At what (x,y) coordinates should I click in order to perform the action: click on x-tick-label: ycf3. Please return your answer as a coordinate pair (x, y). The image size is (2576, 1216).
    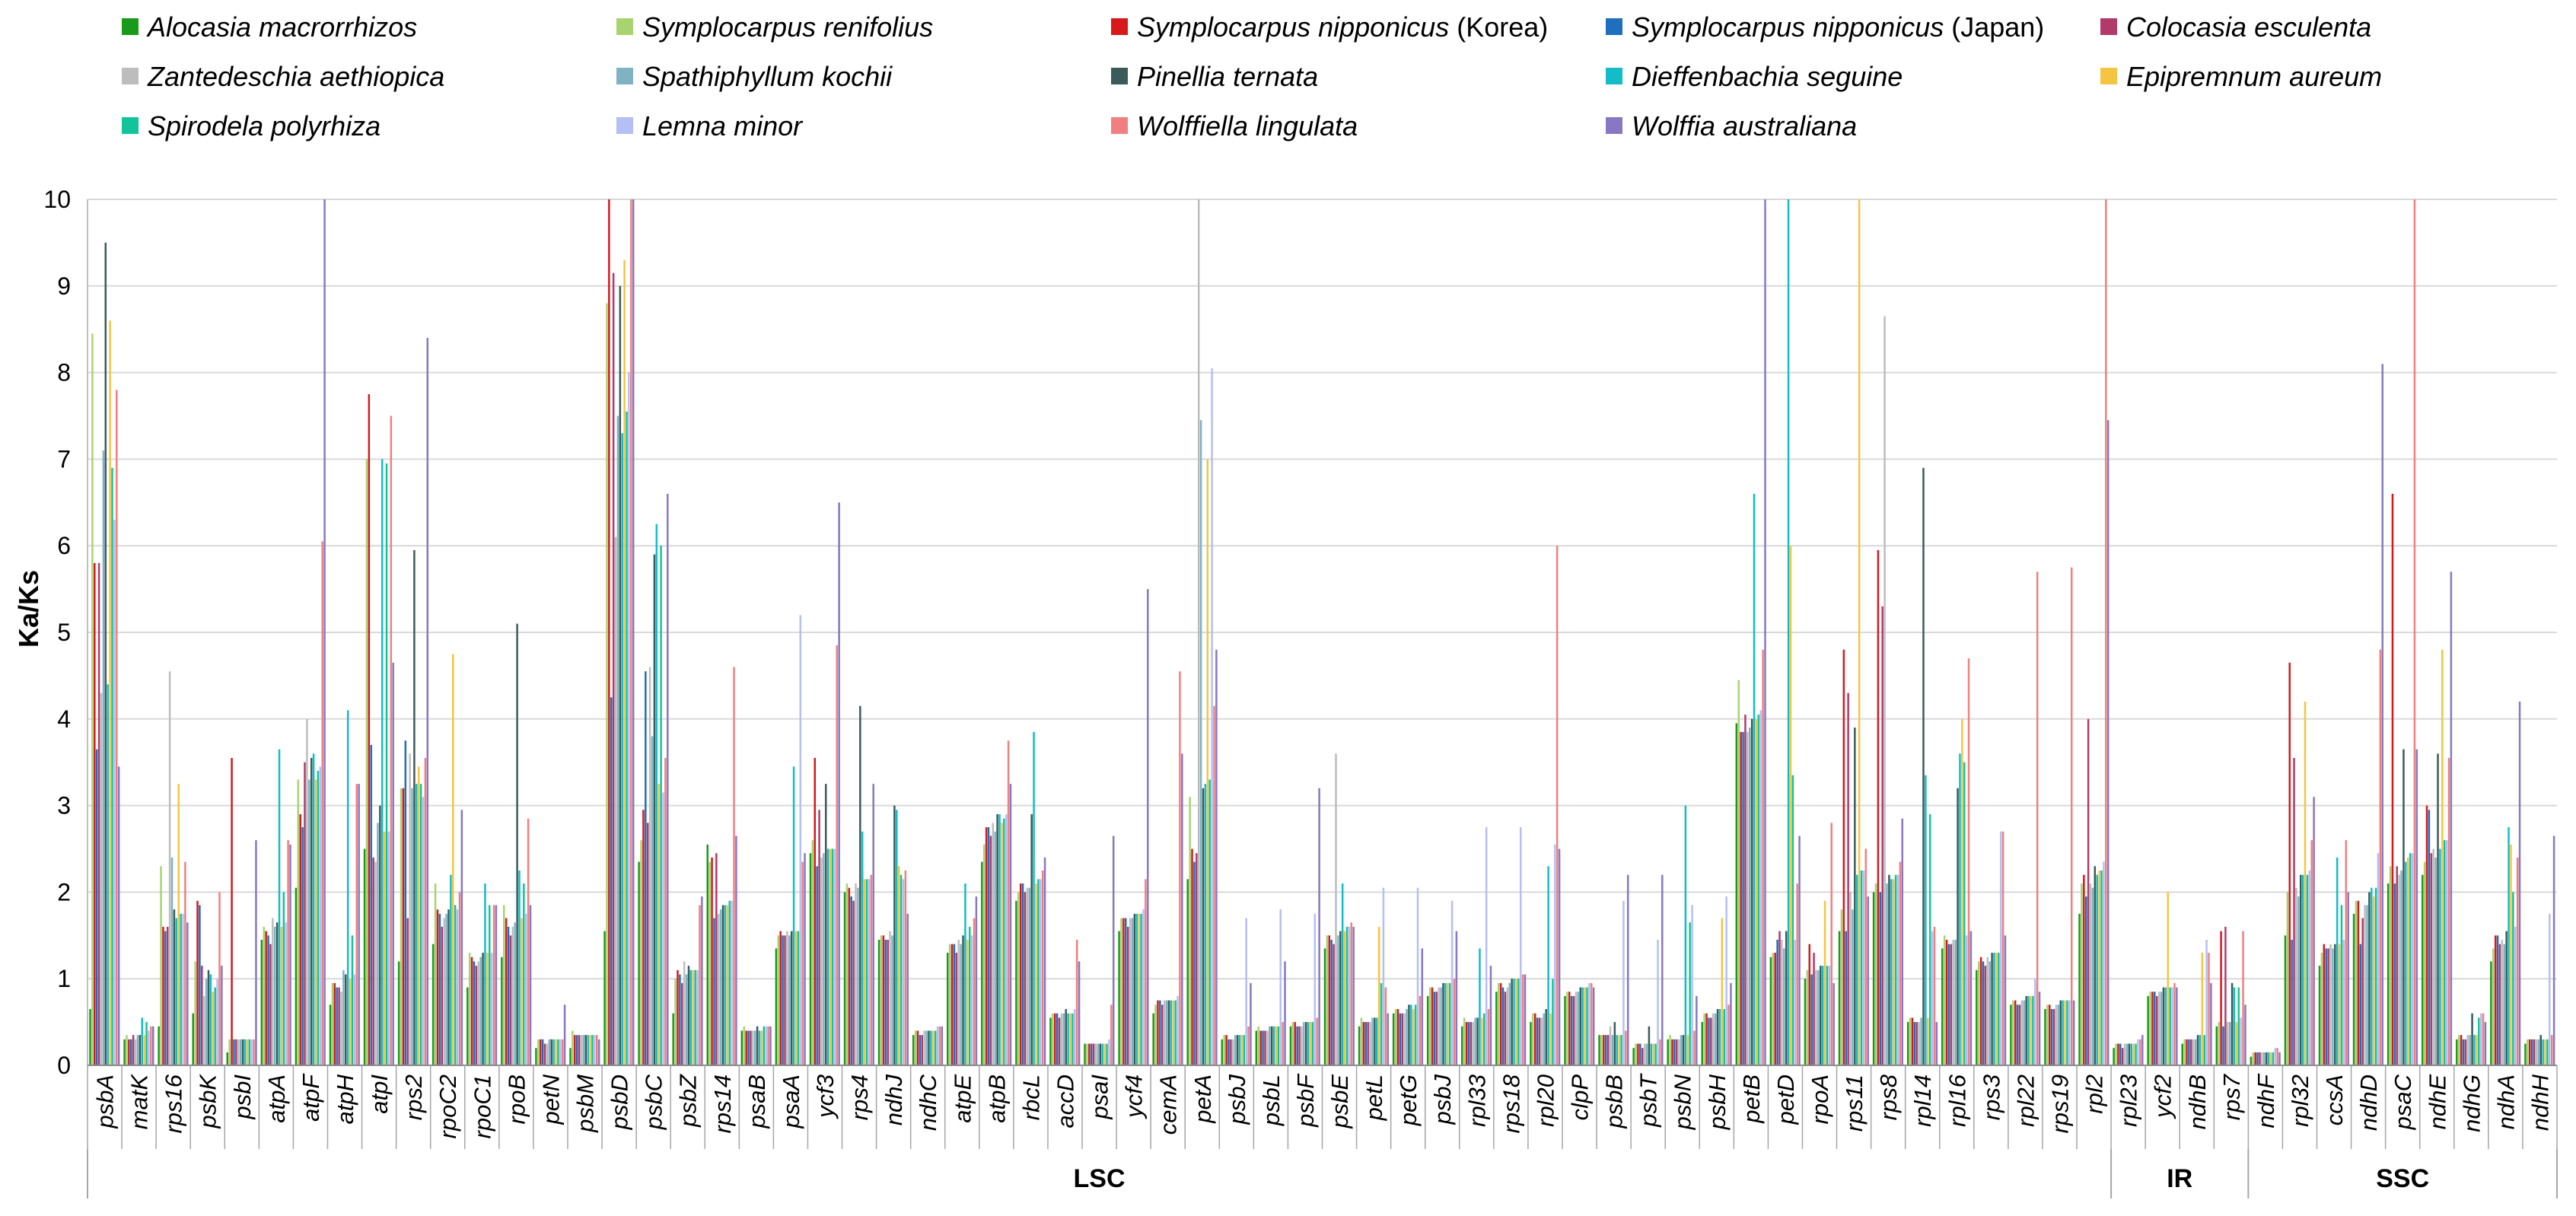
    Looking at the image, I should click on (825, 1097).